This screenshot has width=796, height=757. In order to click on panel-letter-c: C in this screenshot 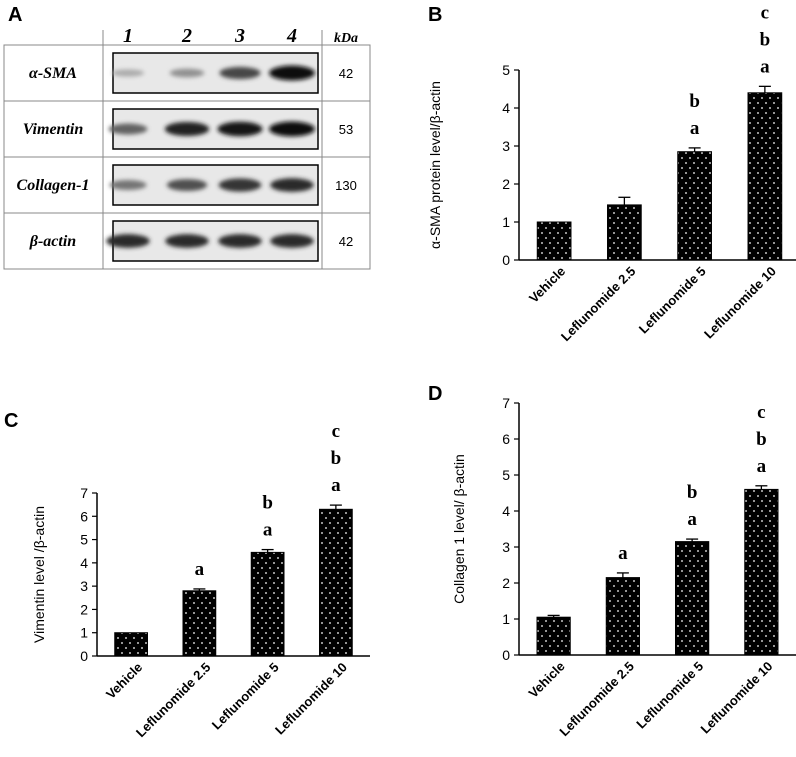, I will do `click(11, 421)`.